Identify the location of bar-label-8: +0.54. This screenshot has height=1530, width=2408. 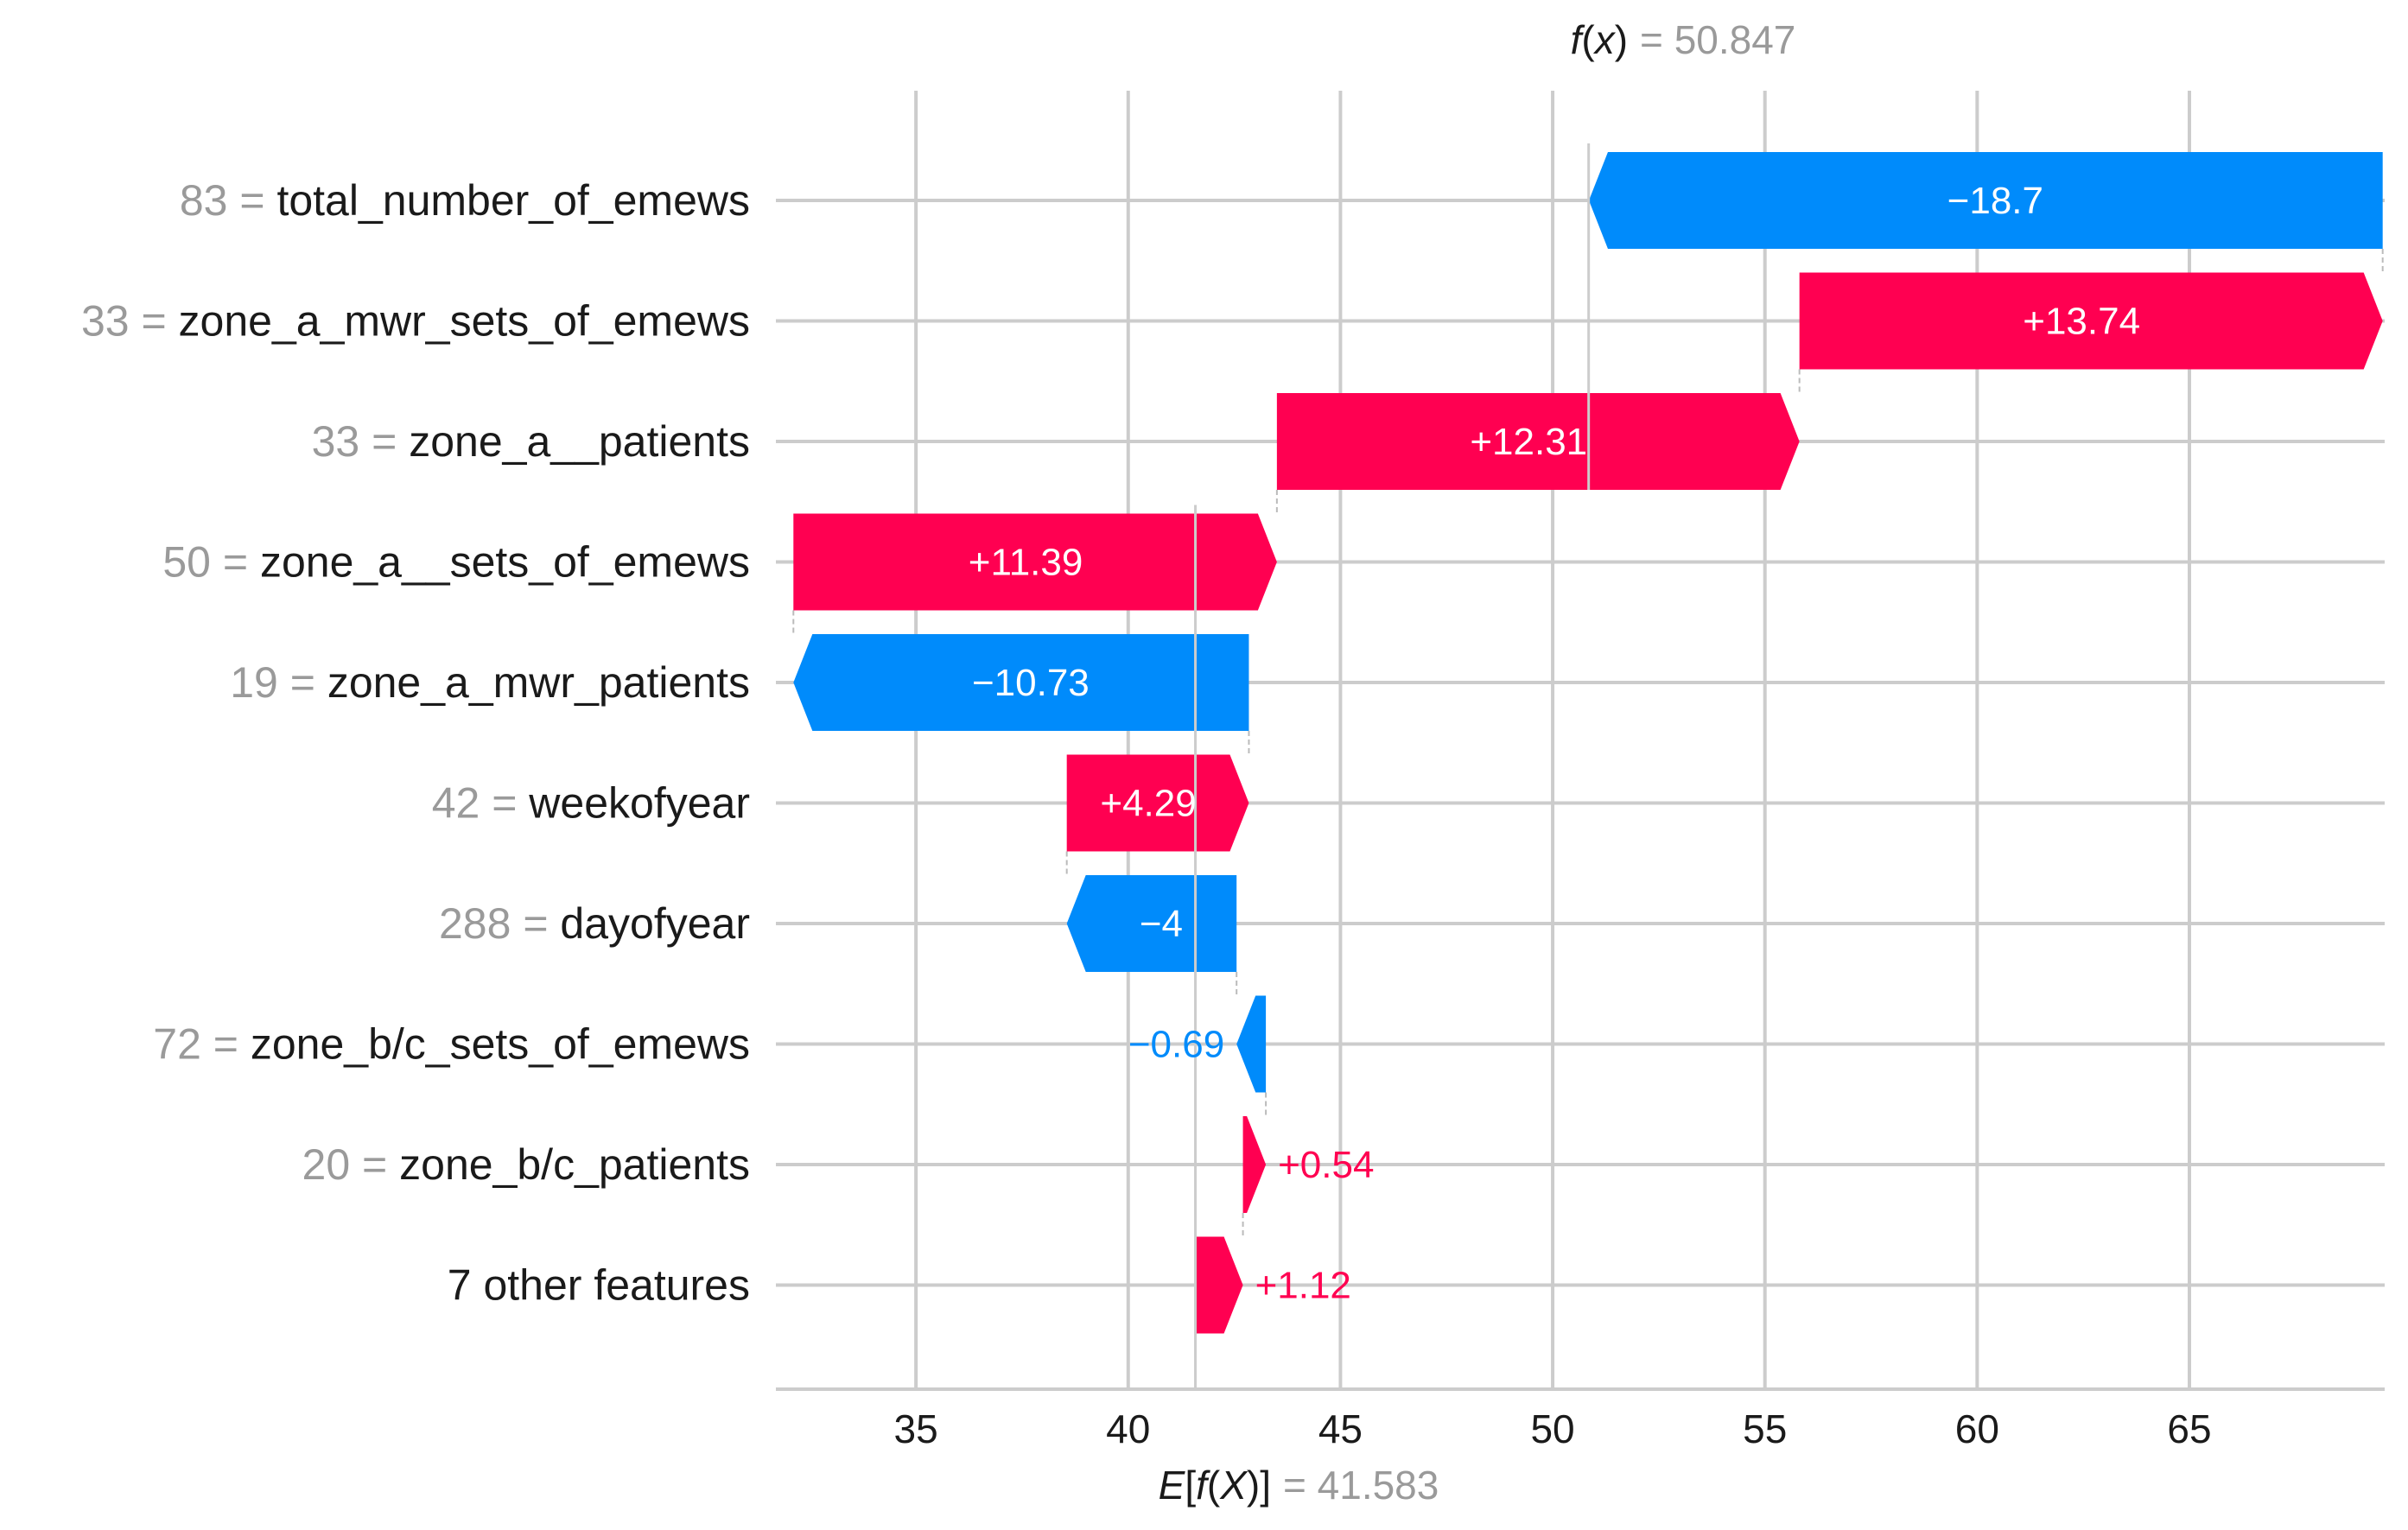
(1326, 1165).